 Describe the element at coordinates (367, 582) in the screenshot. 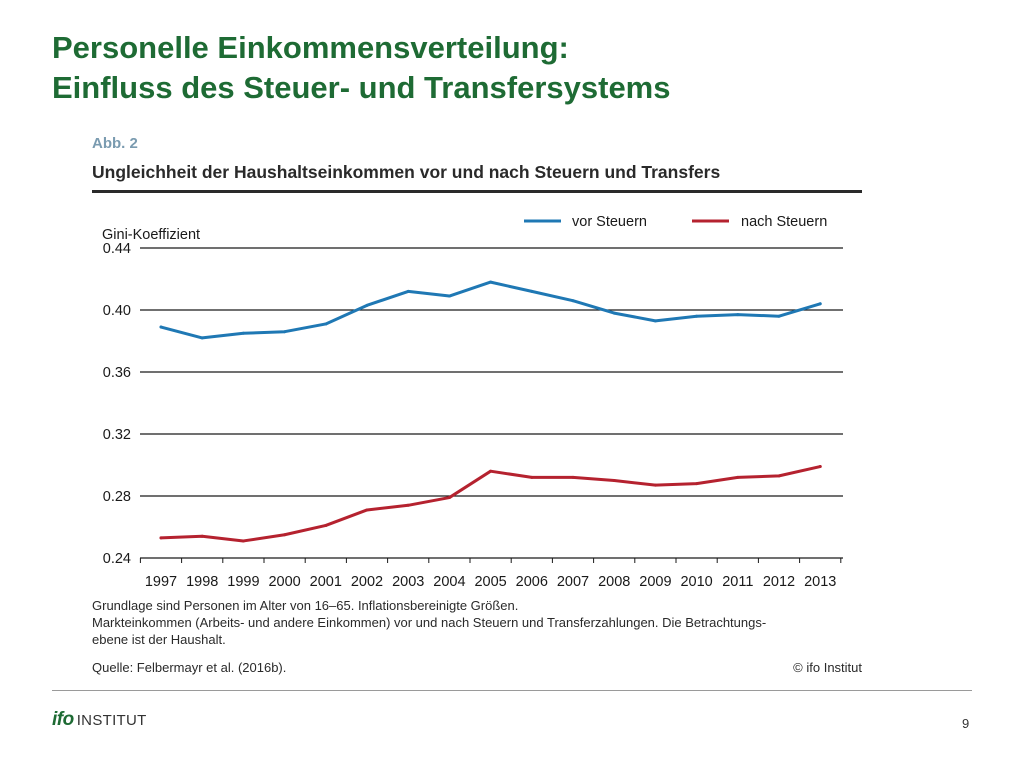

I see `x-tick-label: 2002` at that location.